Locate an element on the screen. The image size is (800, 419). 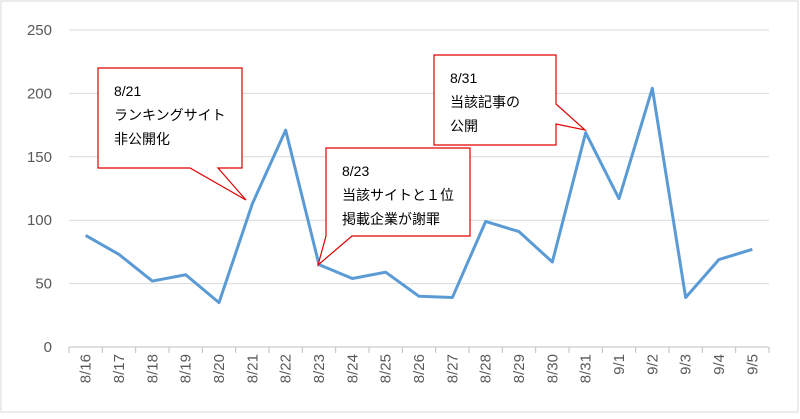
y-tick-label: 200 is located at coordinates (39, 93).